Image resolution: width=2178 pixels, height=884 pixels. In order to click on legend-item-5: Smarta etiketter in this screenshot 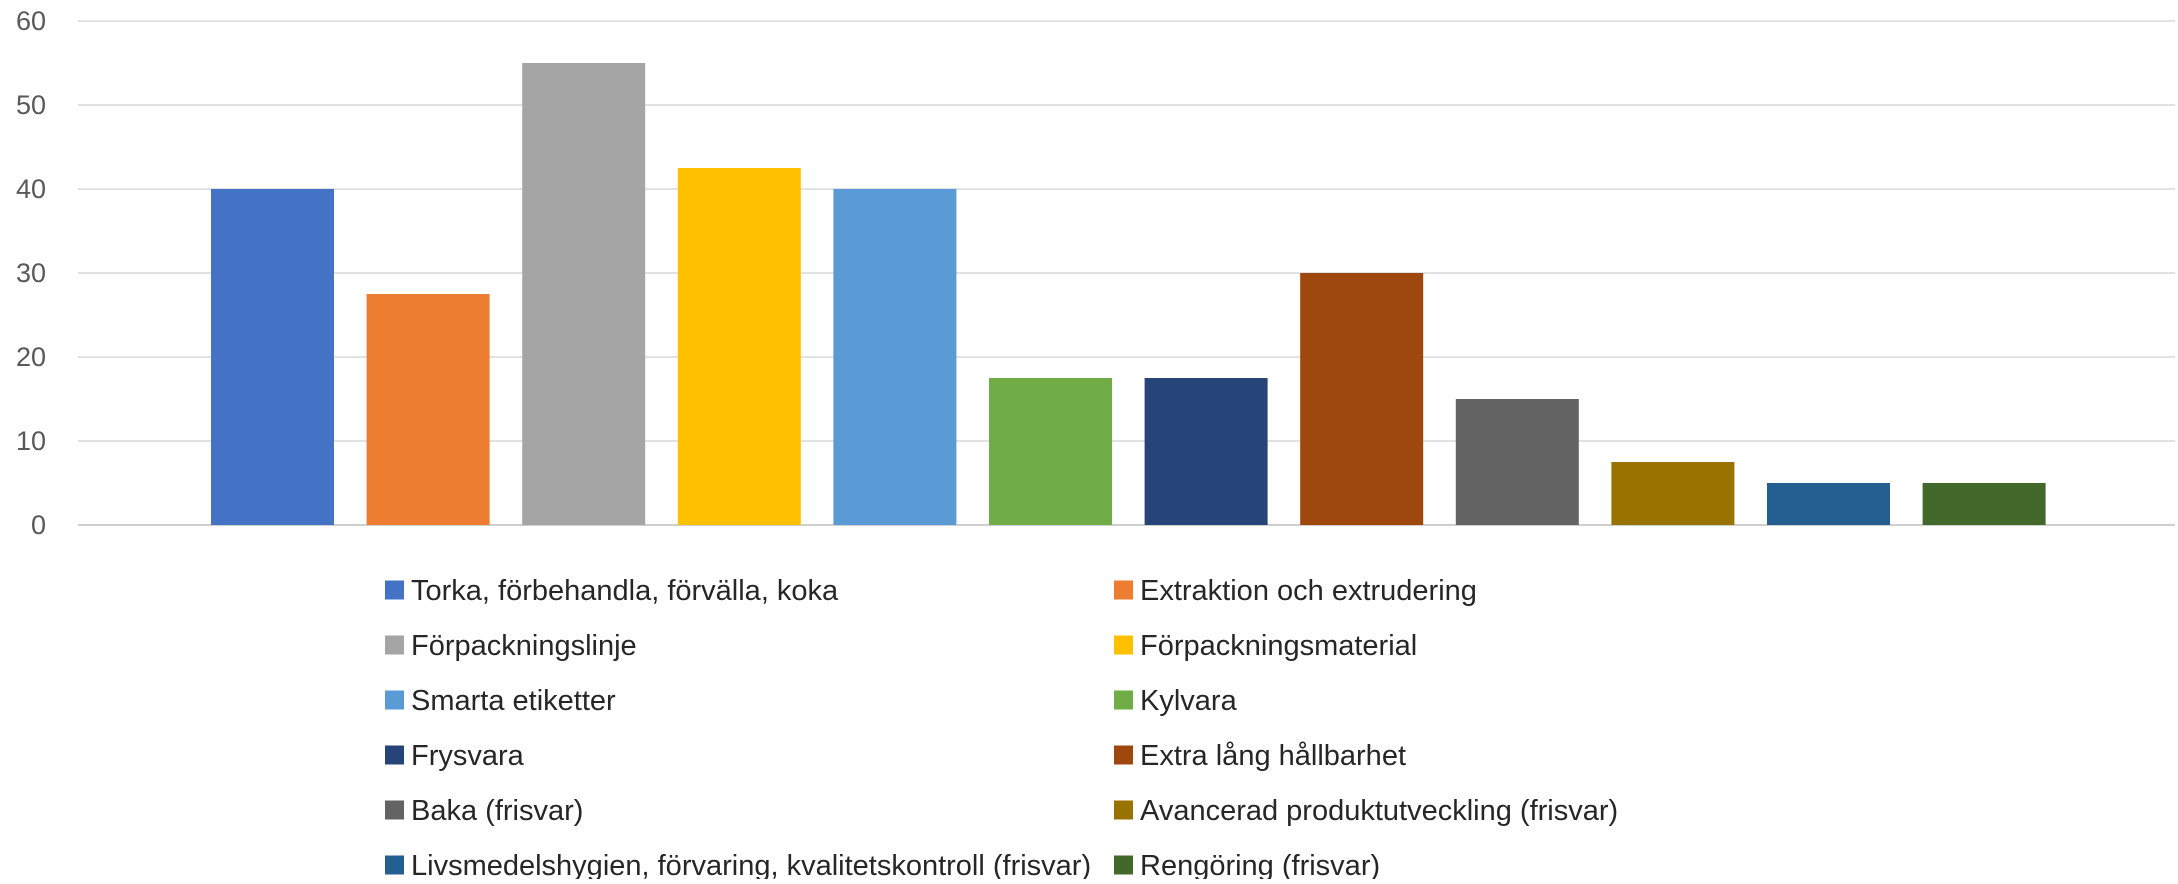, I will do `click(500, 701)`.